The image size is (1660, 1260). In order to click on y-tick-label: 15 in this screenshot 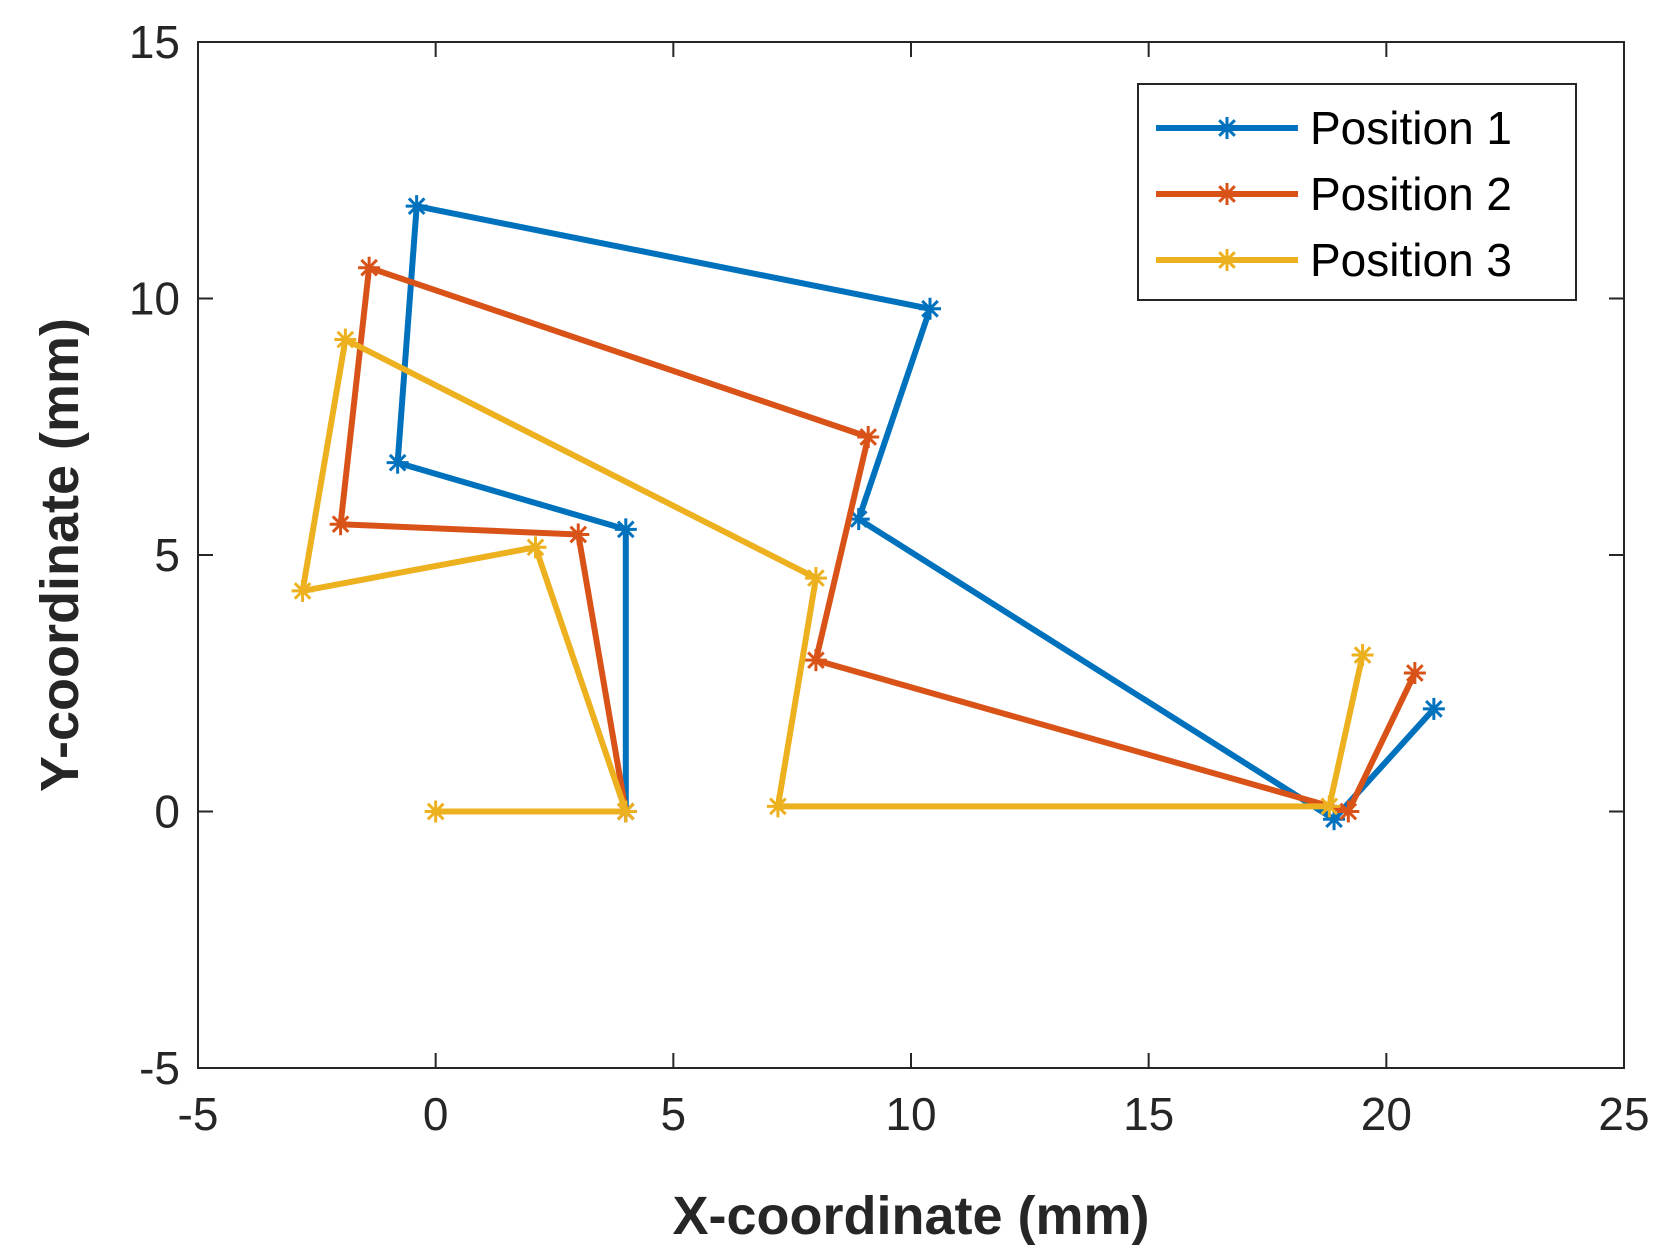, I will do `click(154, 42)`.